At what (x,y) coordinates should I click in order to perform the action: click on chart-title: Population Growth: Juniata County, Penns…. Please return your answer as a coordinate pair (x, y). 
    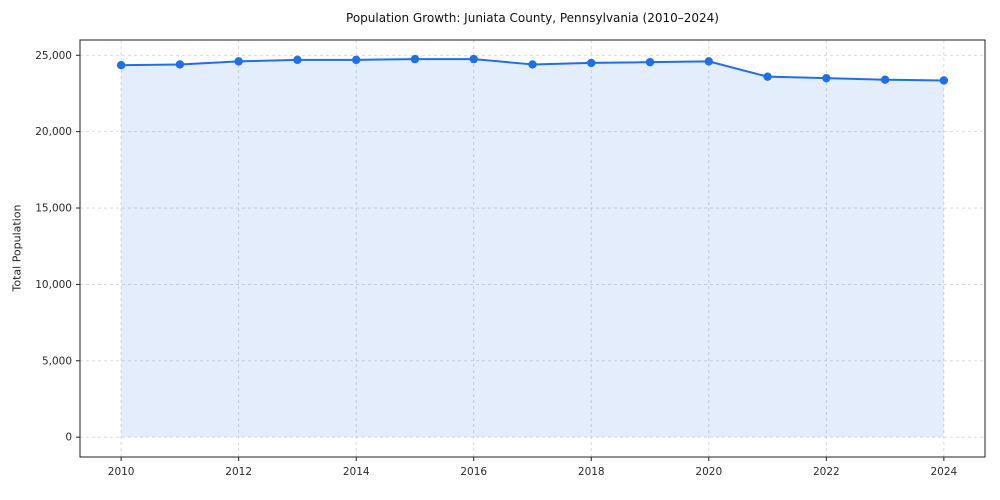
    Looking at the image, I should click on (532, 18).